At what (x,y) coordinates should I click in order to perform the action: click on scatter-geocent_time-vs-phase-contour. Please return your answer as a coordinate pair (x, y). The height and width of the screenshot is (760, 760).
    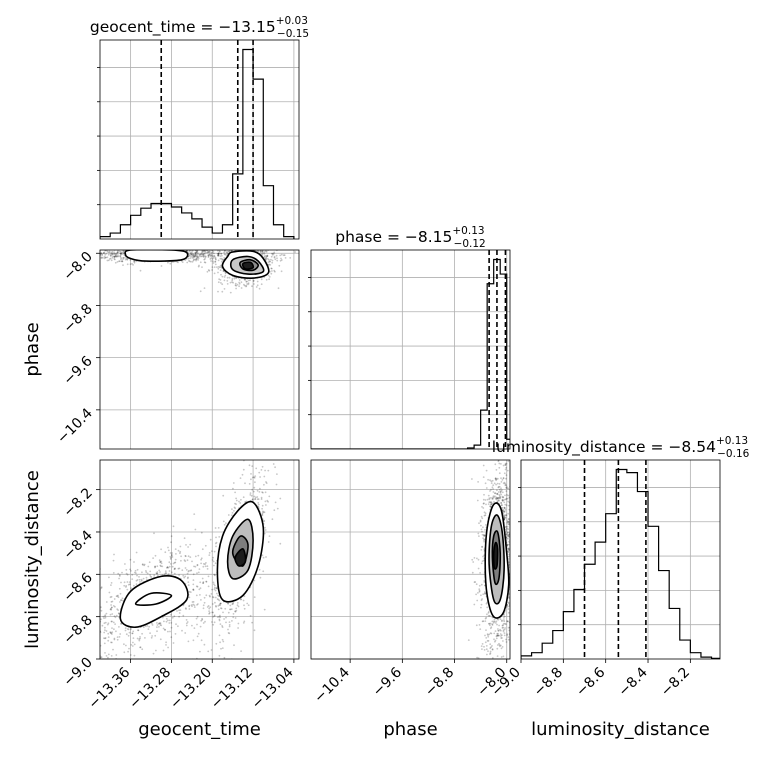
    Looking at the image, I should click on (156, 256).